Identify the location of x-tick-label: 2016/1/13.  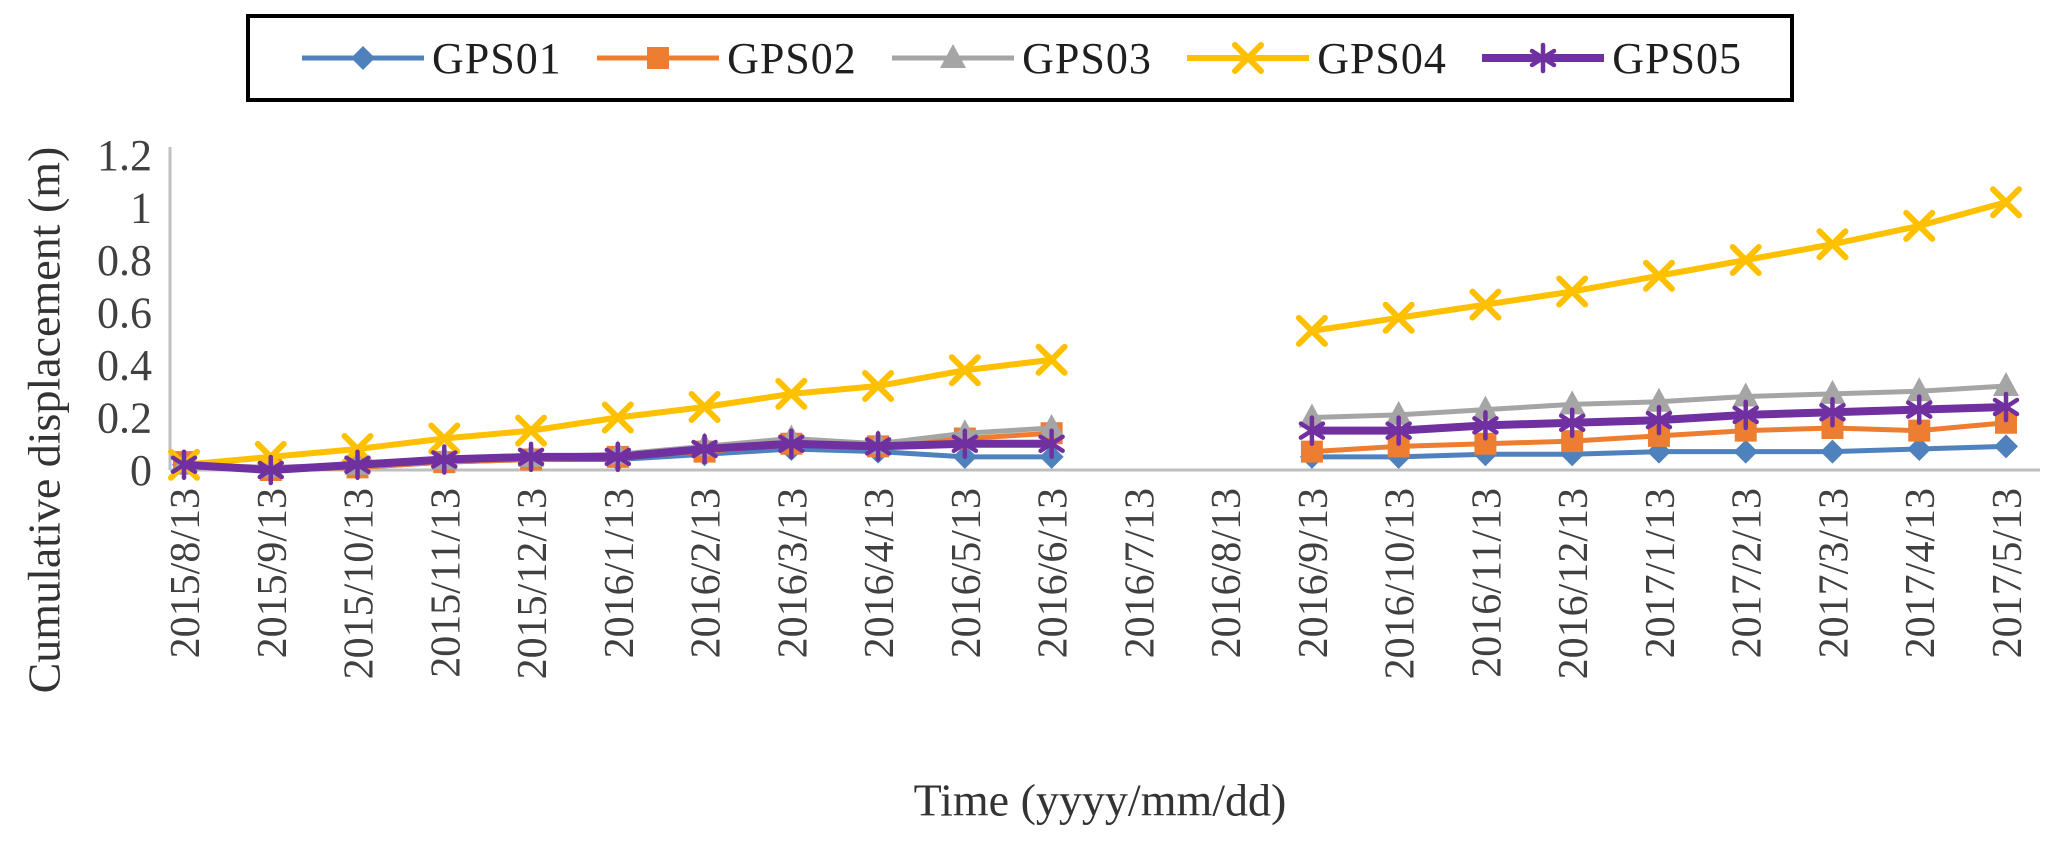
(620, 573).